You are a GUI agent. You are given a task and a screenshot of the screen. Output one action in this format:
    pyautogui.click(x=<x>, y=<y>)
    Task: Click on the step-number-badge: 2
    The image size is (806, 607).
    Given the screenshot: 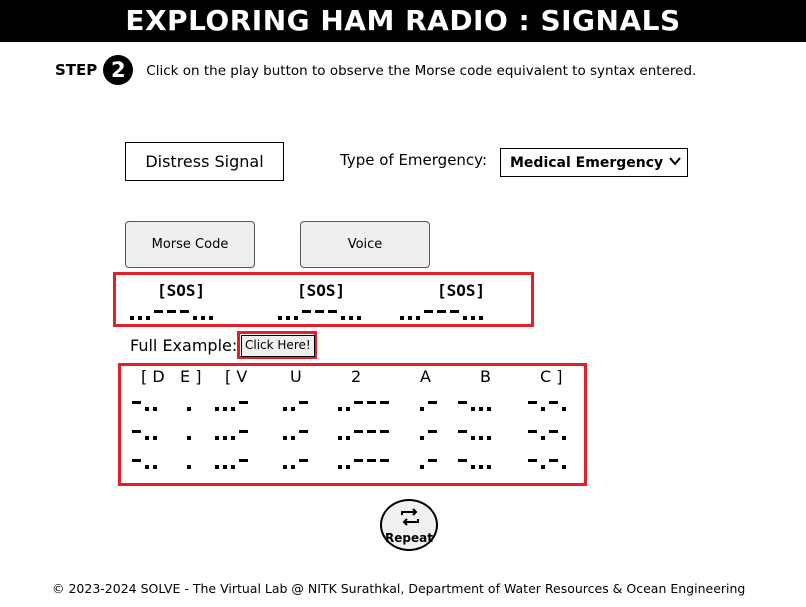 What is the action you would take?
    pyautogui.click(x=118, y=70)
    